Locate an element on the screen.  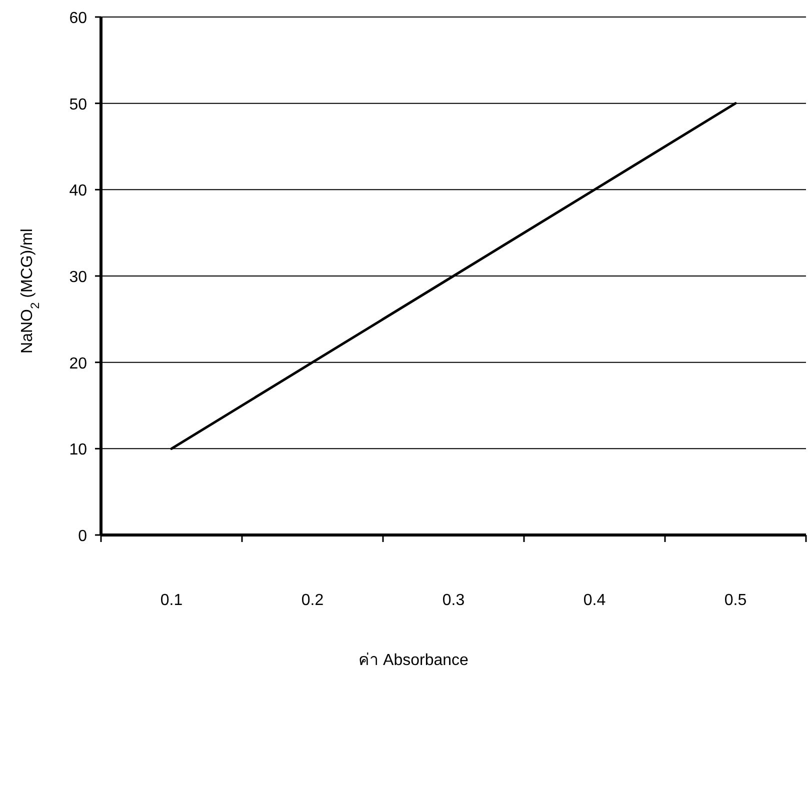
y-tick-label: 30 is located at coordinates (78, 277).